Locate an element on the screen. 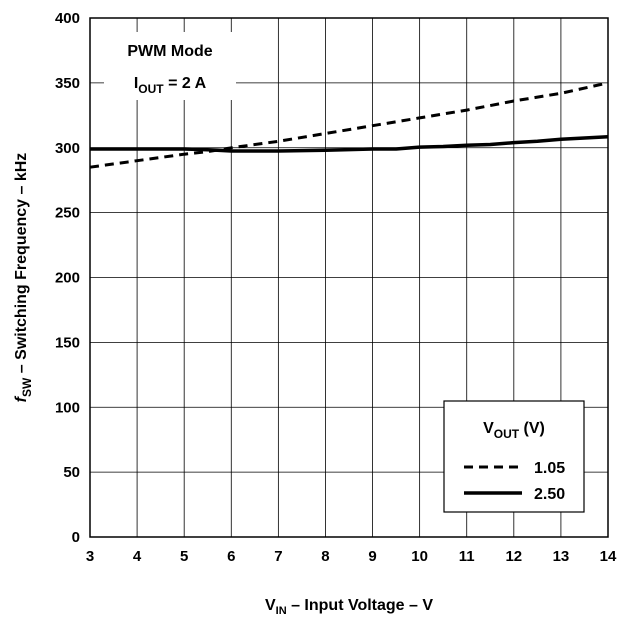 This screenshot has width=618, height=620. y-tick-label: 50 is located at coordinates (71, 472).